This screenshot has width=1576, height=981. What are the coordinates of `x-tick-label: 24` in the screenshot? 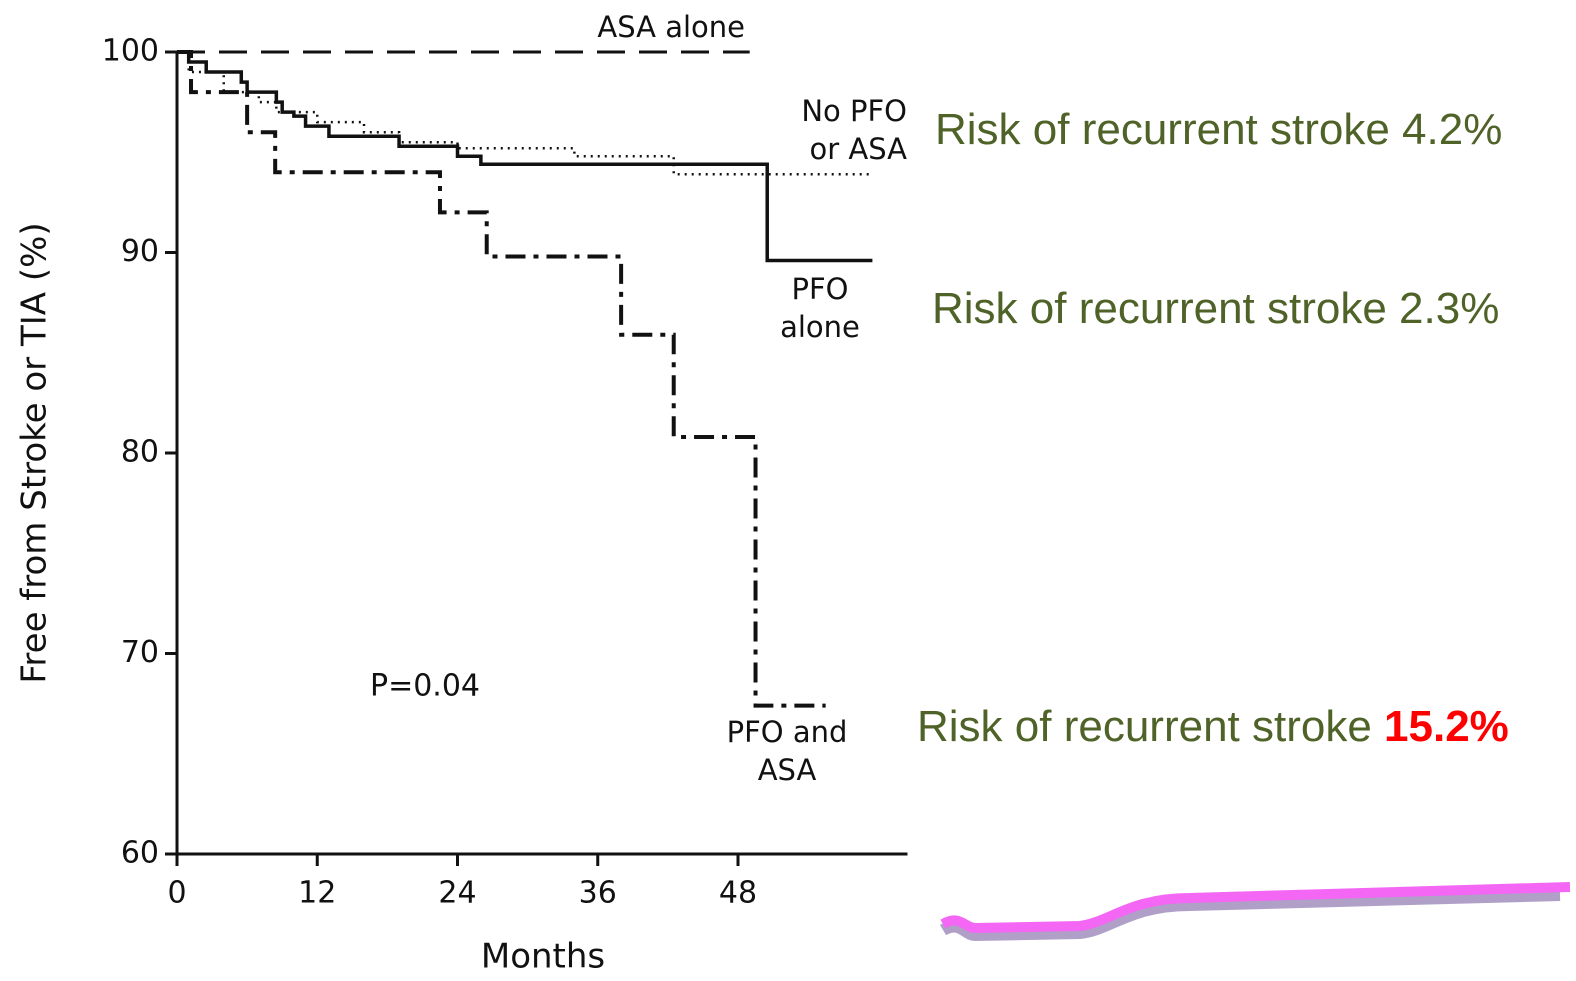 It's located at (457, 893).